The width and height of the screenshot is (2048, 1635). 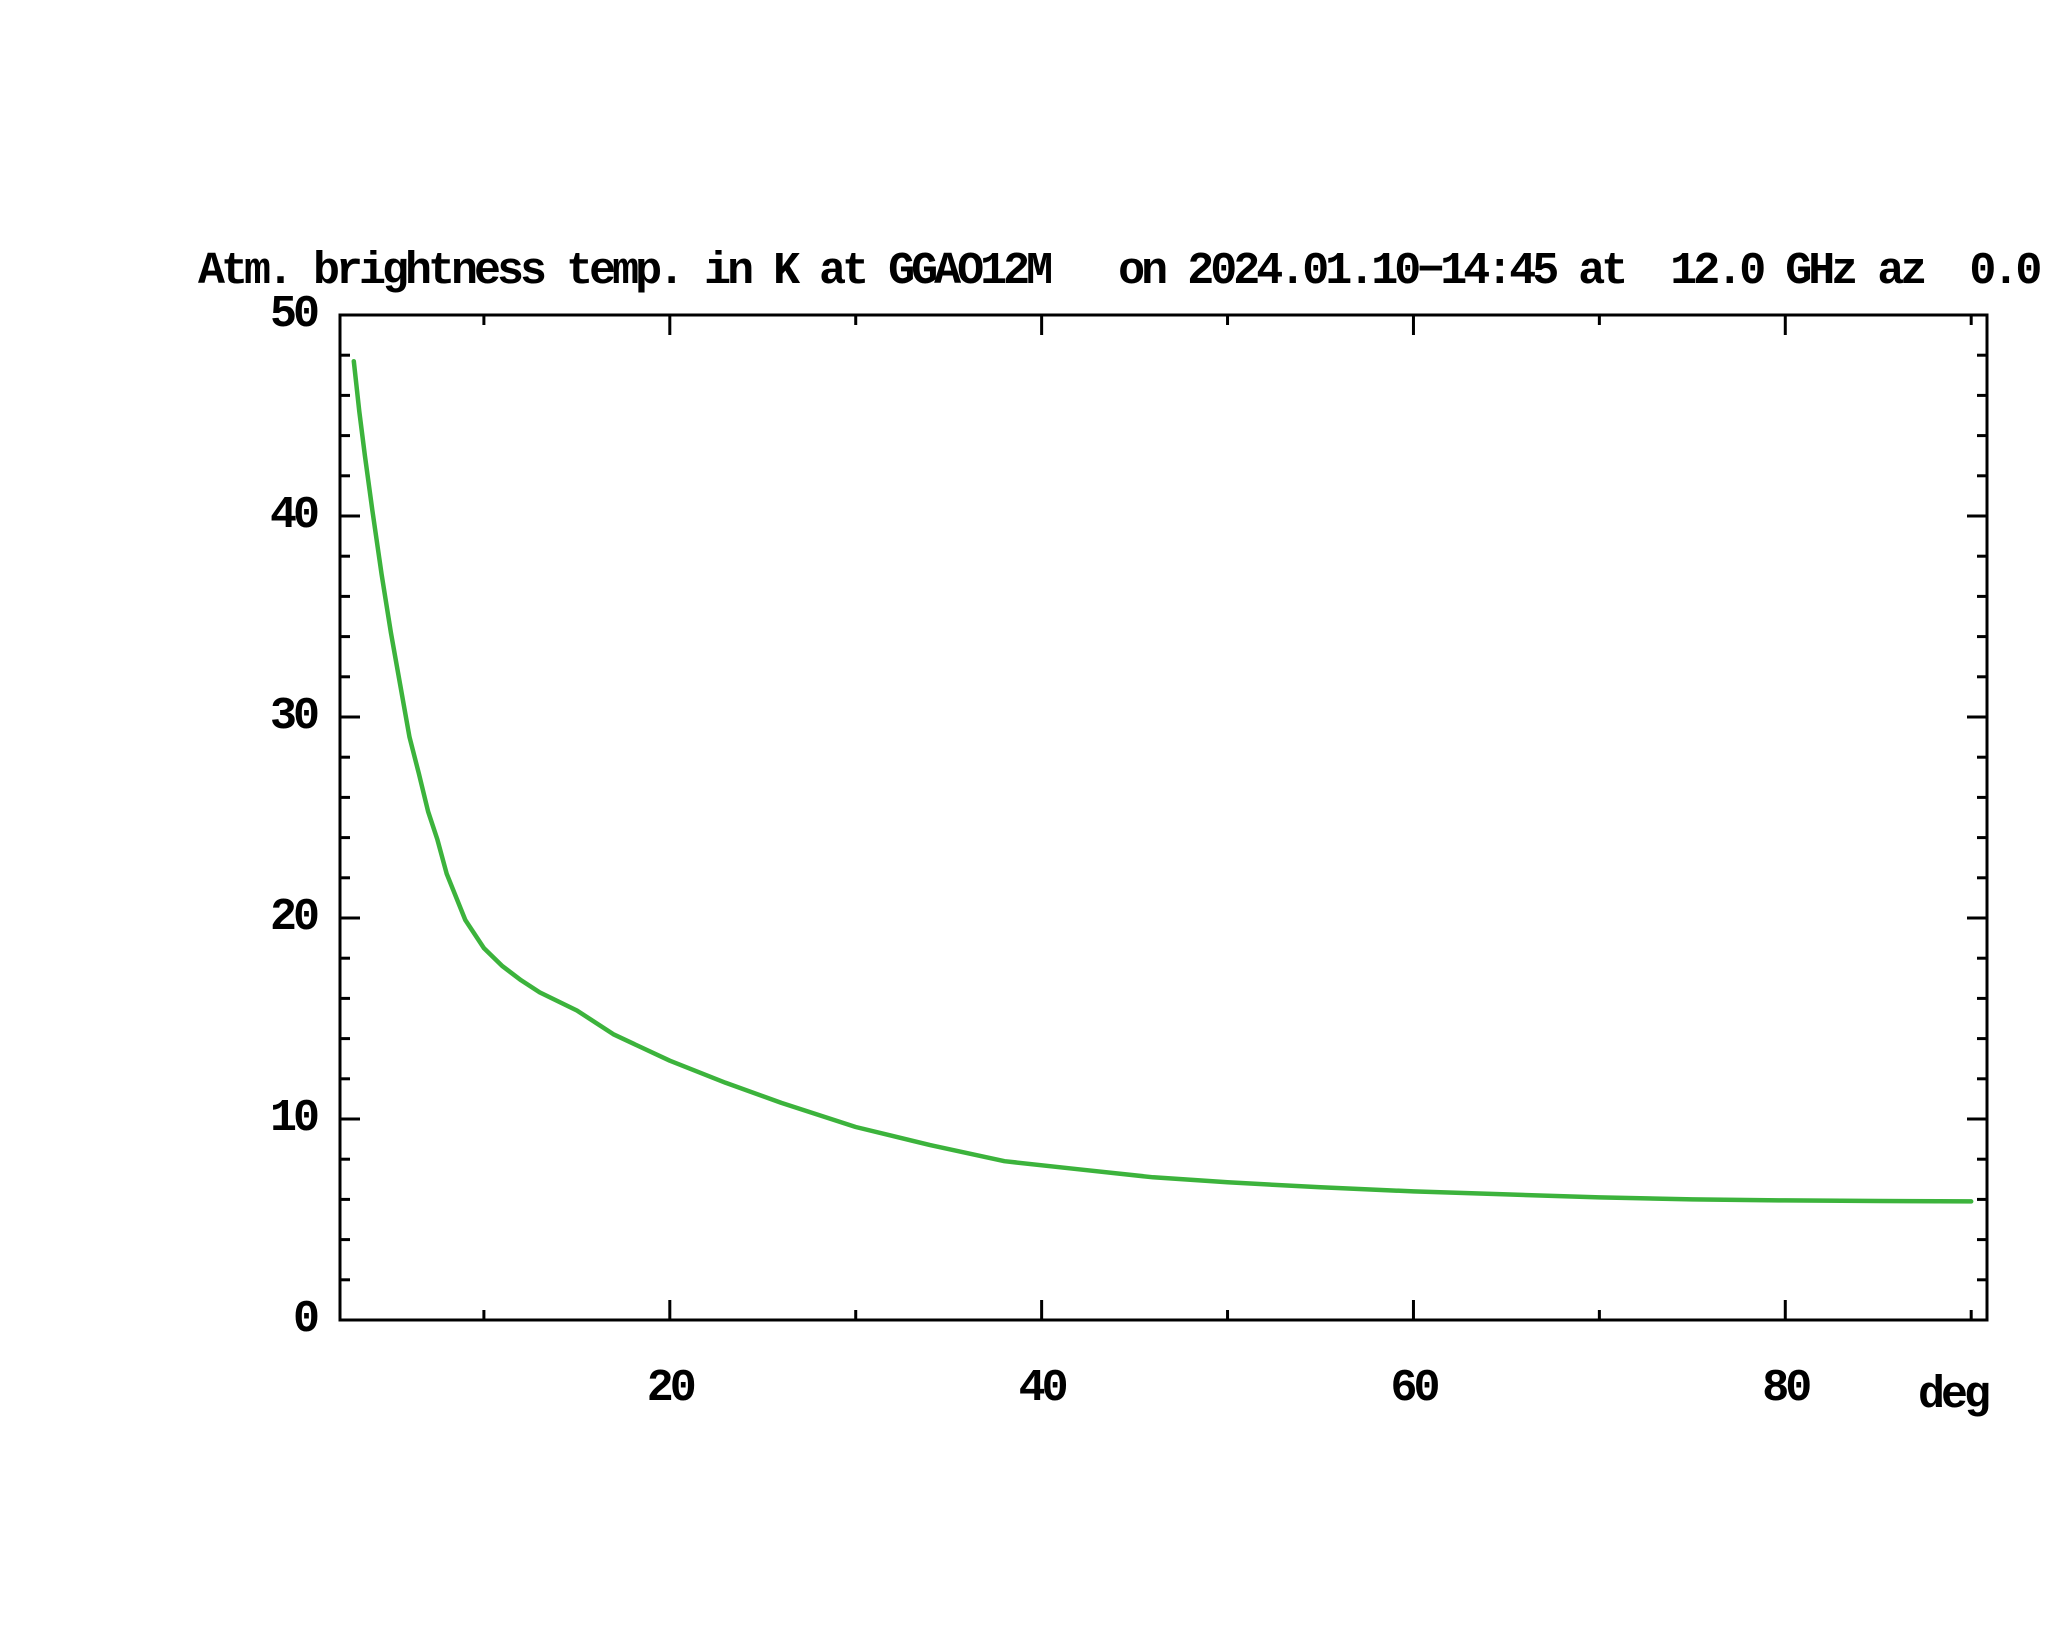 What do you see at coordinates (1954, 1395) in the screenshot?
I see `x-axis-unit-label: deg` at bounding box center [1954, 1395].